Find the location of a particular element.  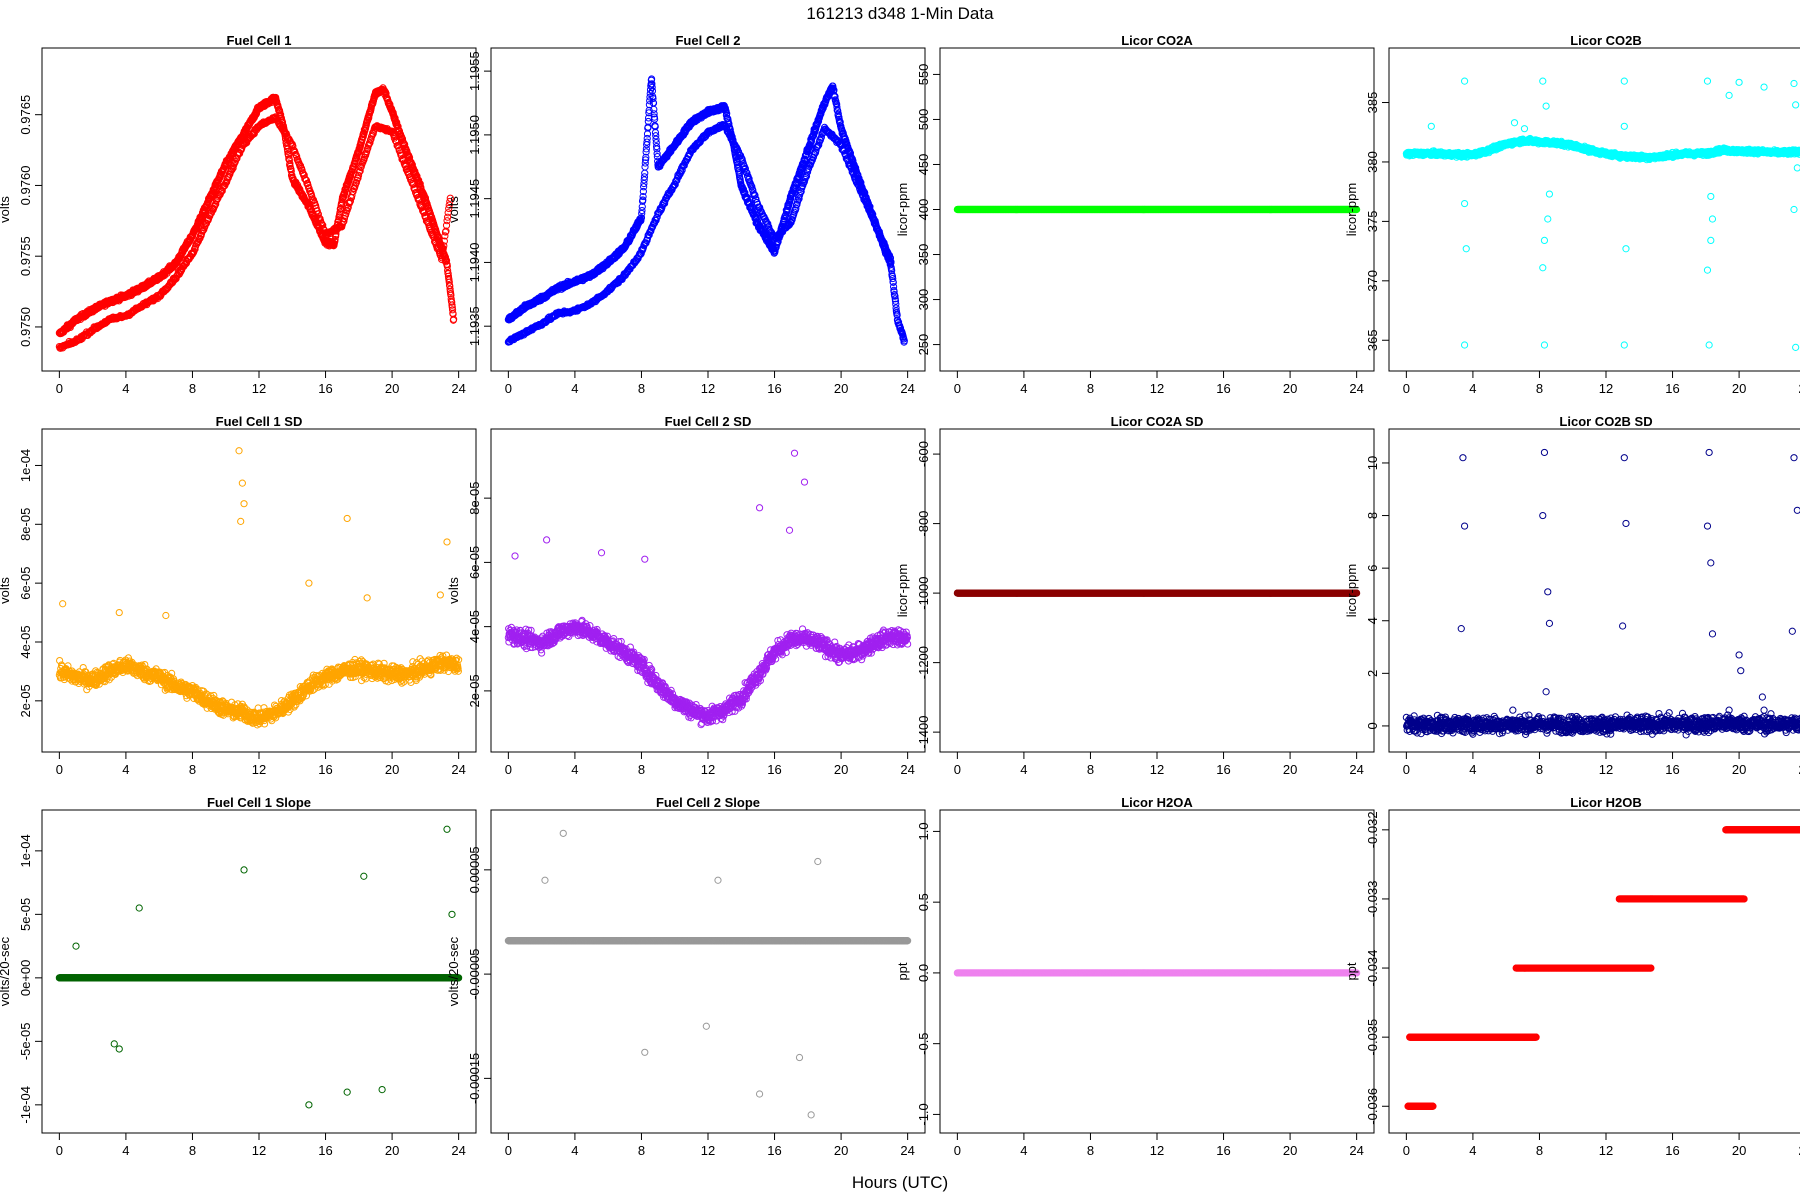

figure-title: 161213 d348 1-Min Data is located at coordinates (900, 13).